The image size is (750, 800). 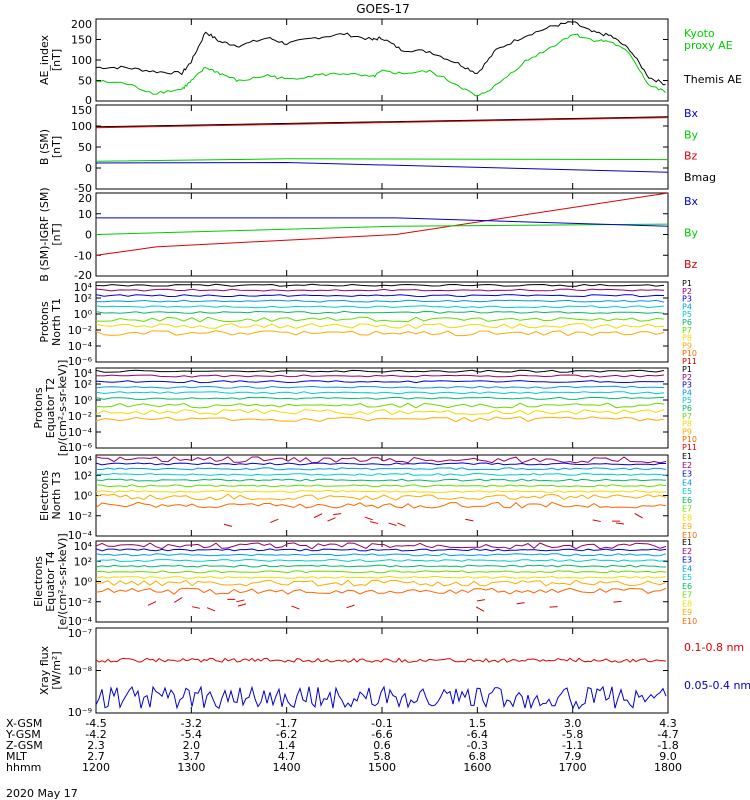 I want to click on orbit-row-label: X-GSM, so click(x=24, y=723).